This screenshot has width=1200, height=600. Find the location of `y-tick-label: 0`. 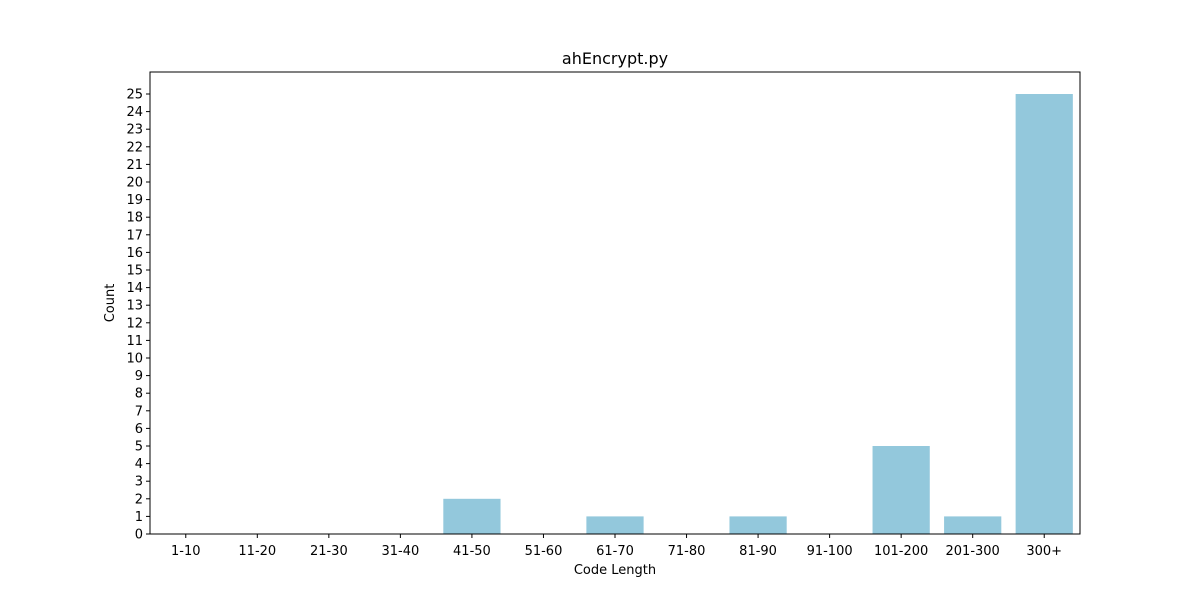

y-tick-label: 0 is located at coordinates (139, 535).